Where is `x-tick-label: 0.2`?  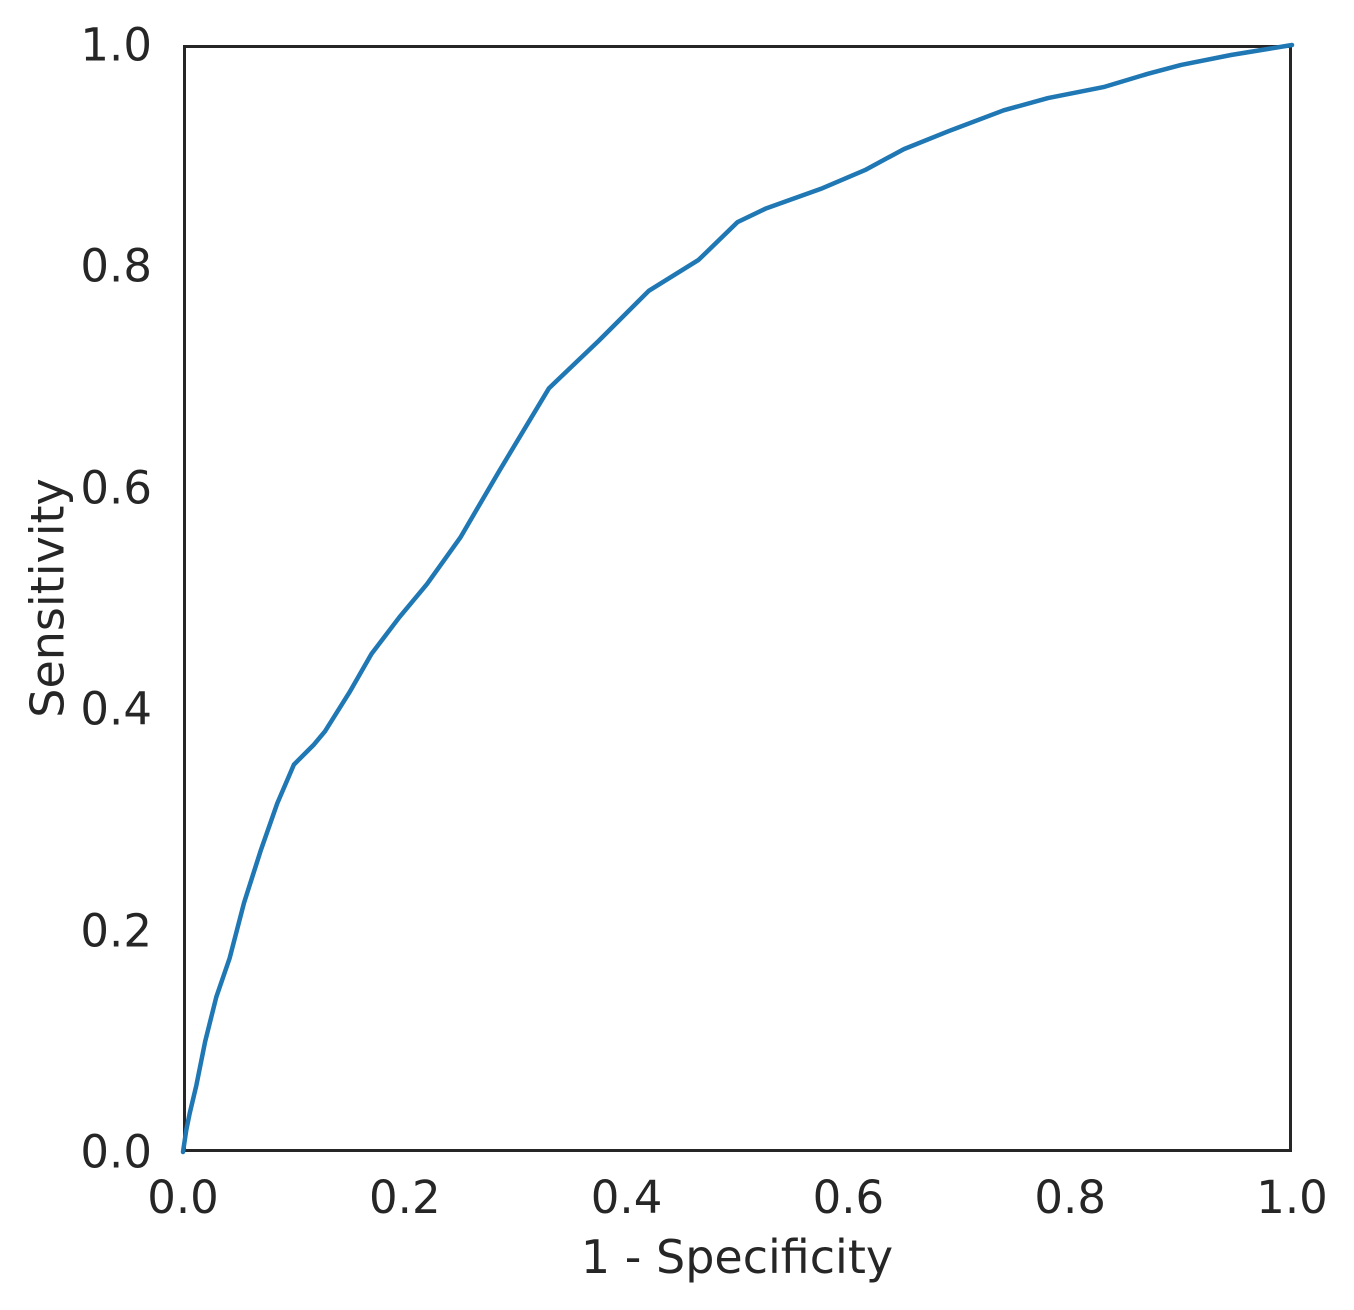
x-tick-label: 0.2 is located at coordinates (405, 1197).